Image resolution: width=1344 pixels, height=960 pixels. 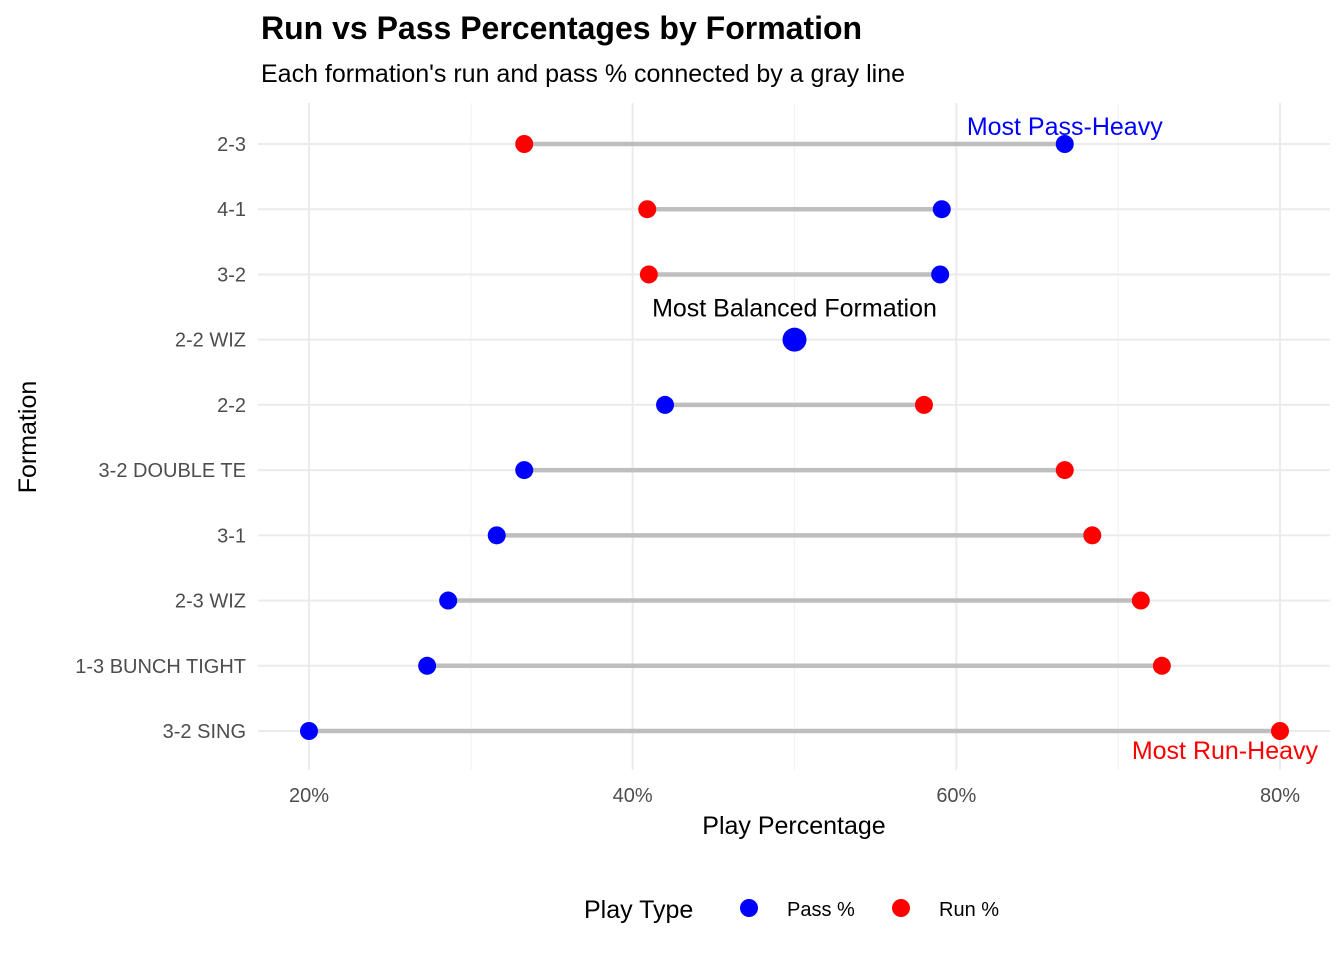 What do you see at coordinates (204, 732) in the screenshot?
I see `y-tick-label: 3-2 SING` at bounding box center [204, 732].